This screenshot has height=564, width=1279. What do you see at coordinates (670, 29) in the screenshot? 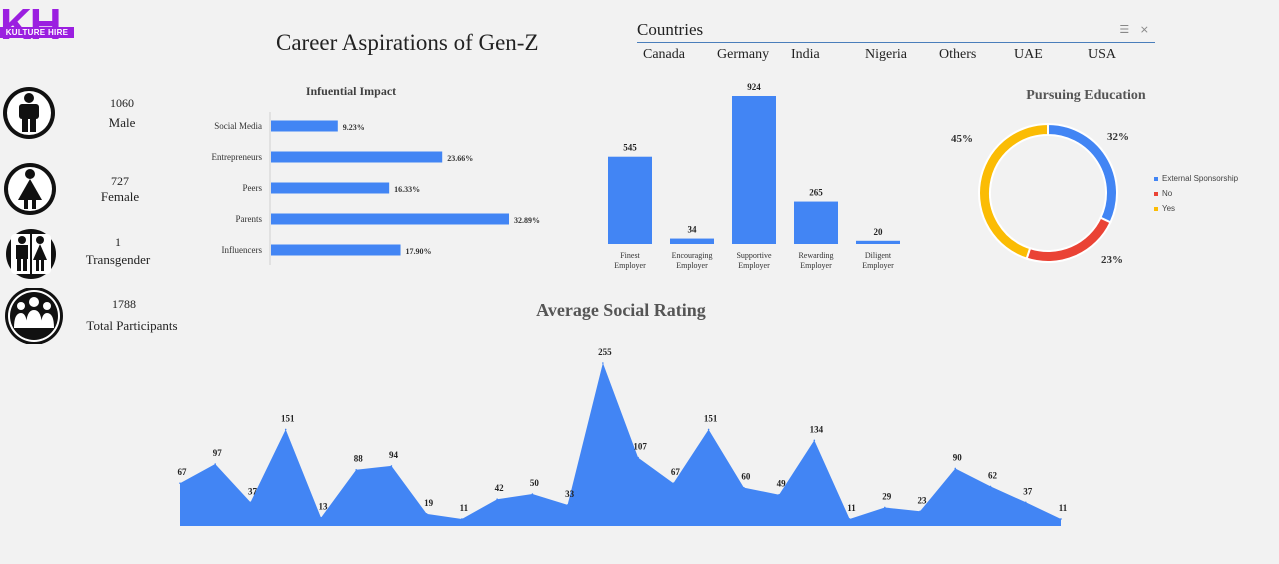
I see `slicer-header: Countries` at bounding box center [670, 29].